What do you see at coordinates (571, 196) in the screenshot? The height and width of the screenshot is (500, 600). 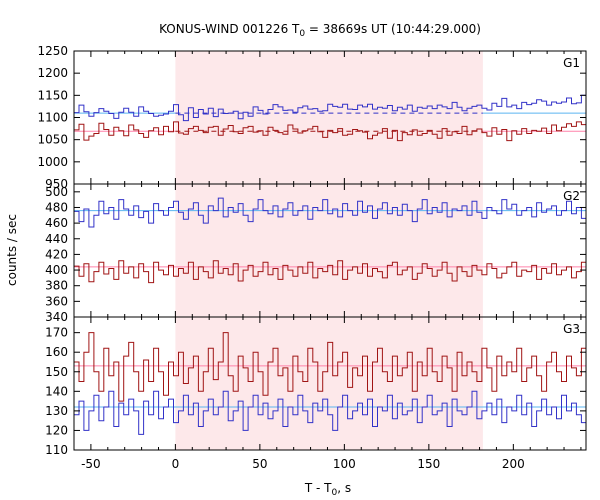 I see `panel-label-g2: G2` at bounding box center [571, 196].